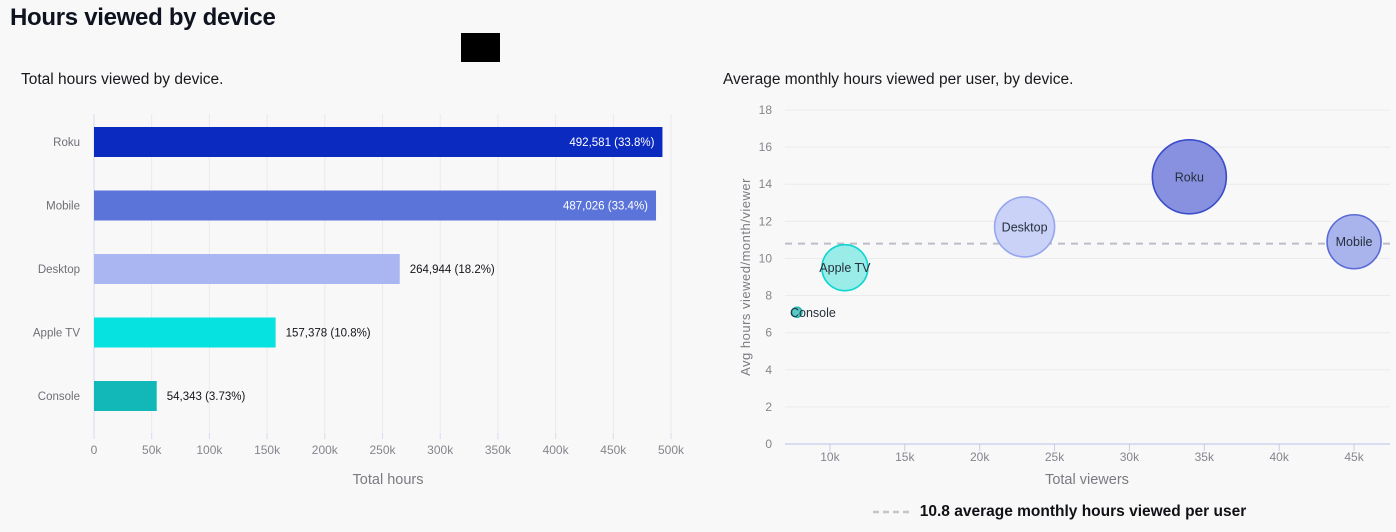 This screenshot has width=1396, height=532. What do you see at coordinates (122, 79) in the screenshot?
I see `bar-chart-subtitle: Total hours viewed by device.` at bounding box center [122, 79].